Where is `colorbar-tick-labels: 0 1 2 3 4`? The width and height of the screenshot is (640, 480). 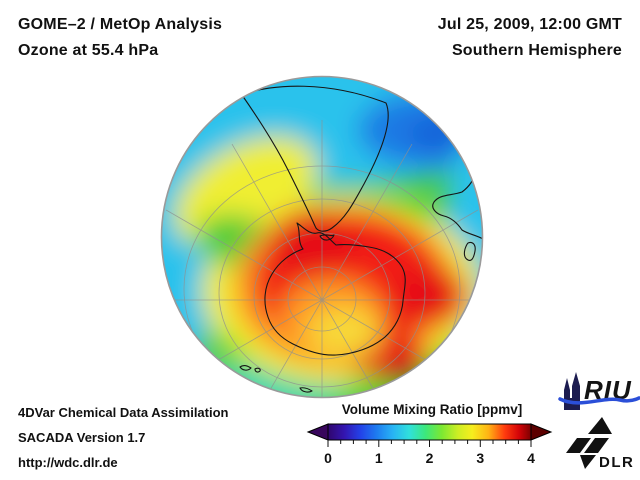
colorbar-tick-labels: 0 1 2 3 4 is located at coordinates (429, 458).